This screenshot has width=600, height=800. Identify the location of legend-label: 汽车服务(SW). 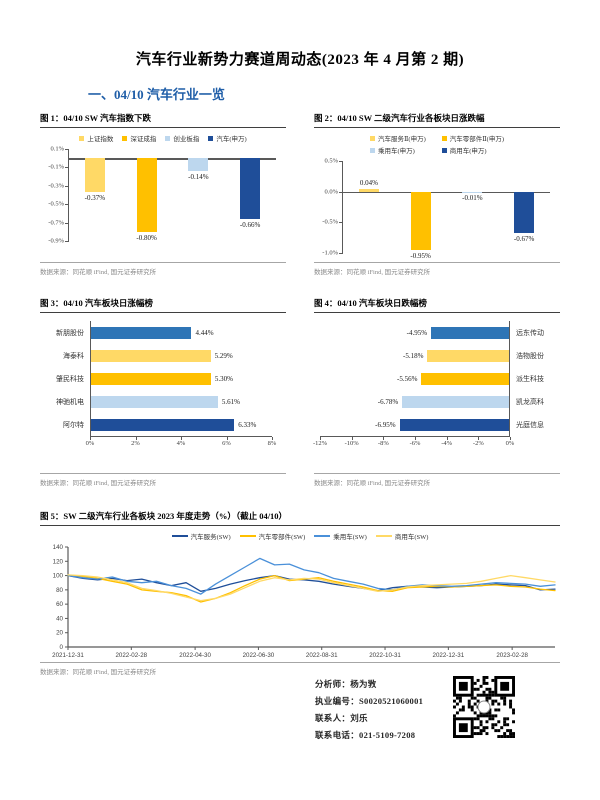
(210, 537).